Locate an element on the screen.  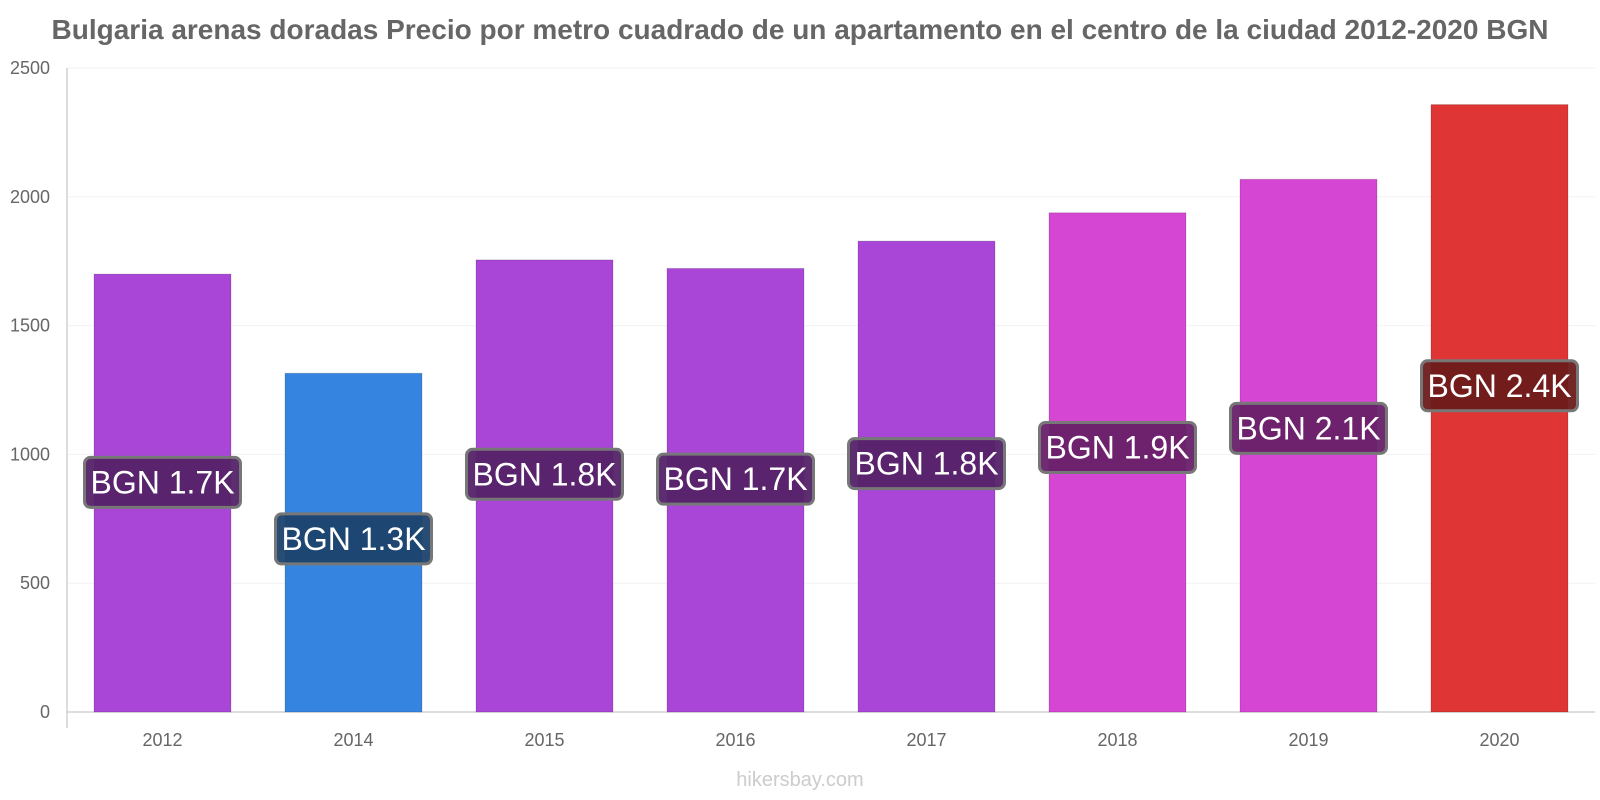
x-tick-label: 2014 is located at coordinates (353, 740).